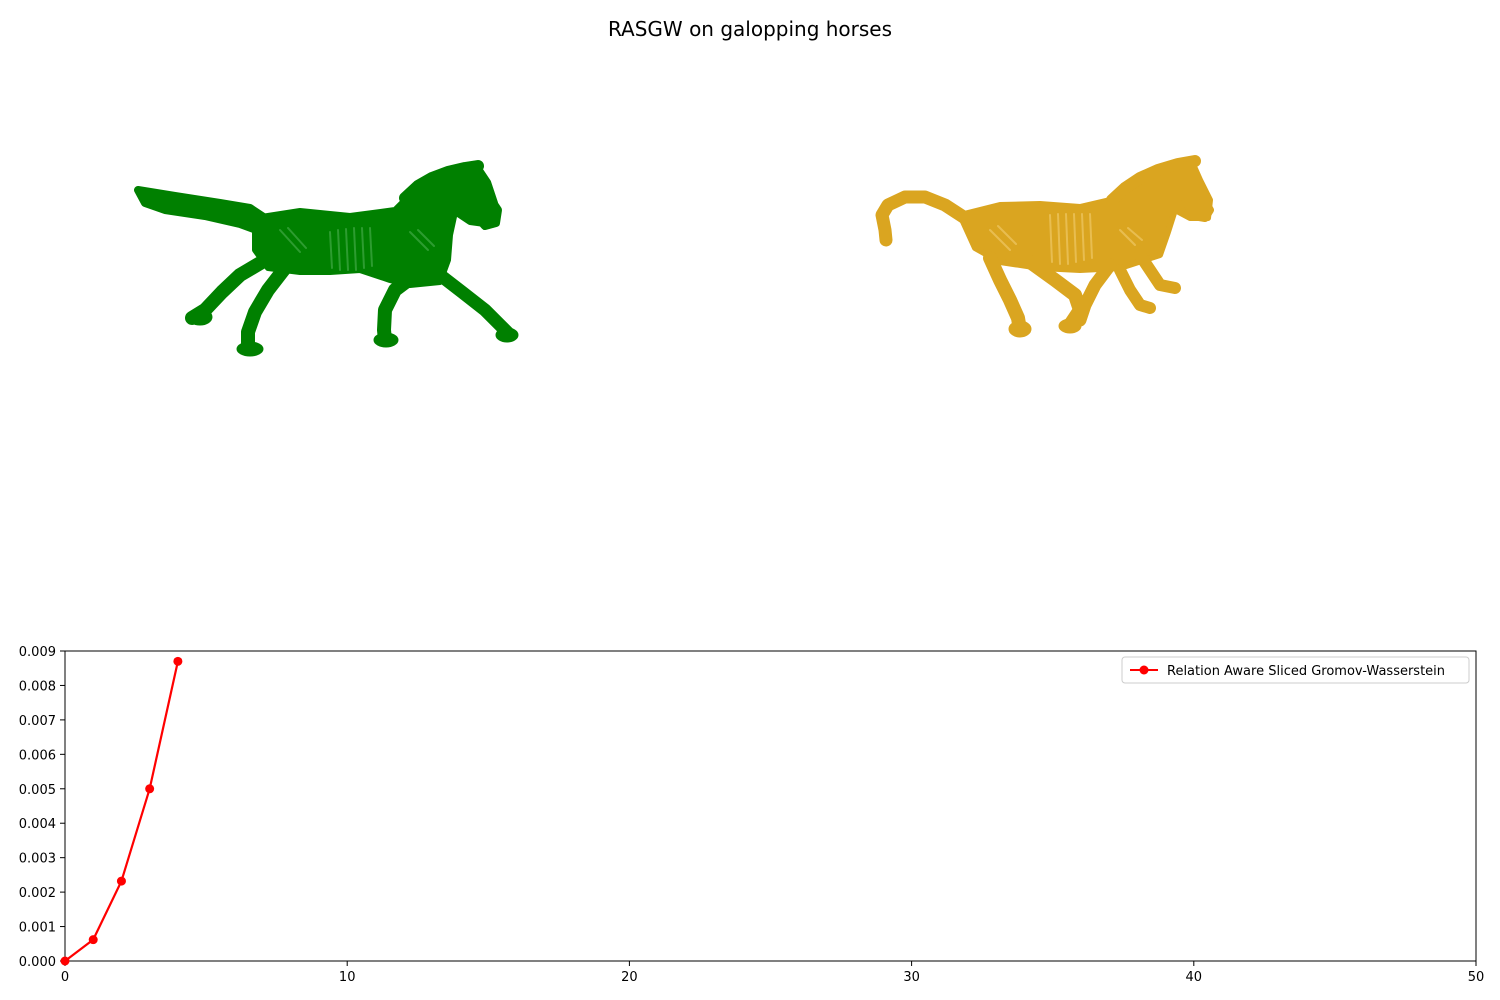 The width and height of the screenshot is (1500, 1000). Describe the element at coordinates (1194, 977) in the screenshot. I see `x-tick-label: 40` at that location.